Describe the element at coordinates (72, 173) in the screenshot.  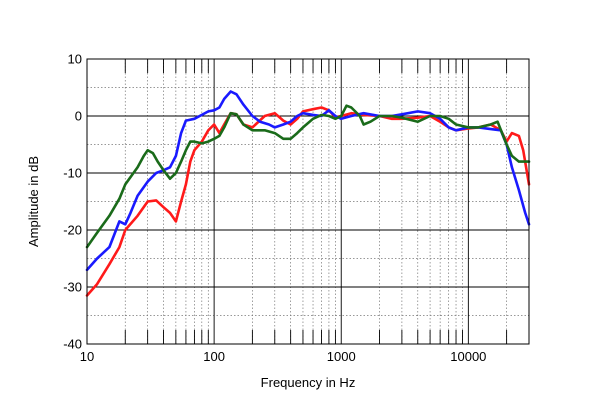
I see `y-tick-label: -10` at that location.